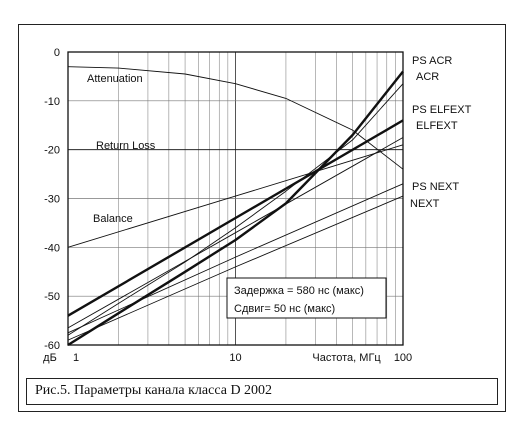 The width and height of the screenshot is (523, 430). I want to click on note-skew: Сдвиг= 50 нс (макс), so click(284, 309).